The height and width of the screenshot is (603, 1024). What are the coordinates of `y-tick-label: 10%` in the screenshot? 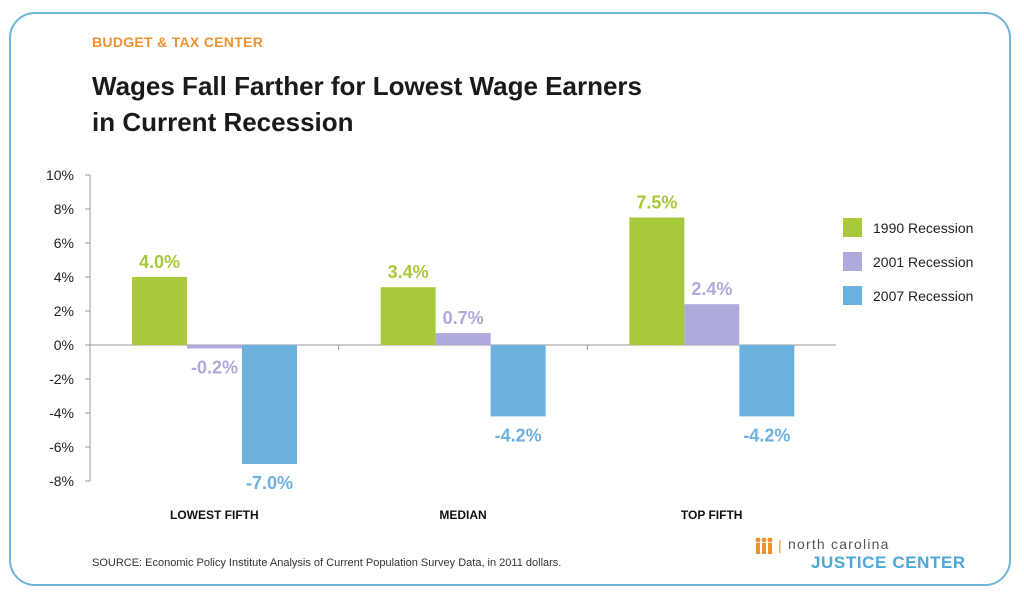 It's located at (60, 175).